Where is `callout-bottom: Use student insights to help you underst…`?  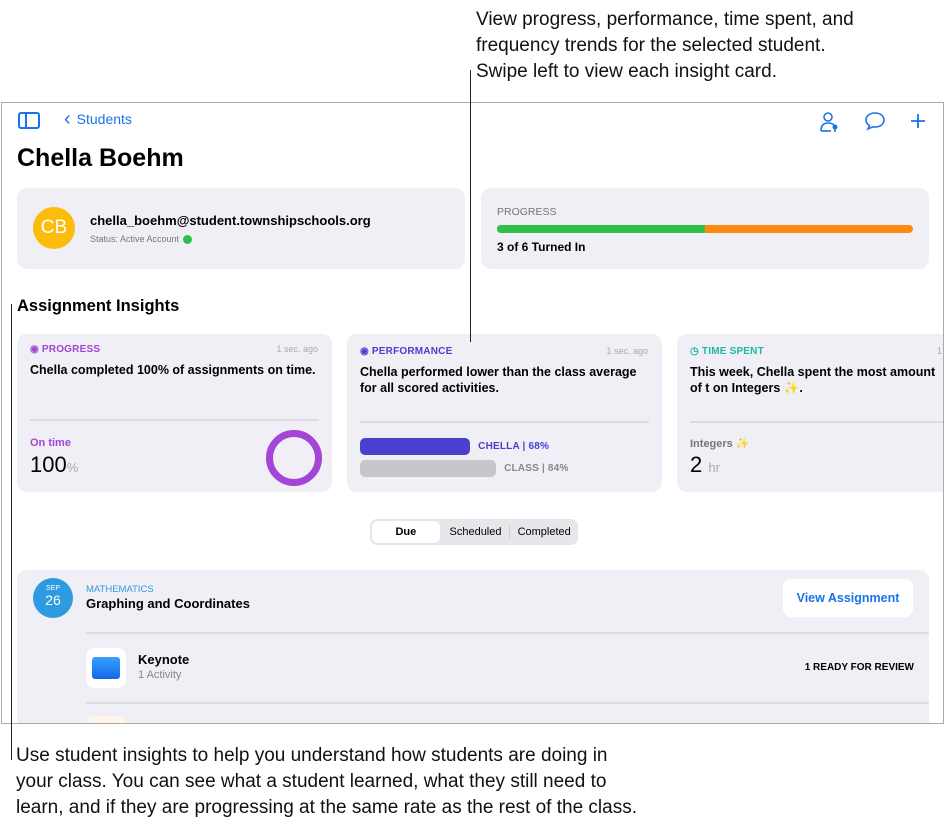 callout-bottom: Use student insights to help you underst… is located at coordinates (326, 782).